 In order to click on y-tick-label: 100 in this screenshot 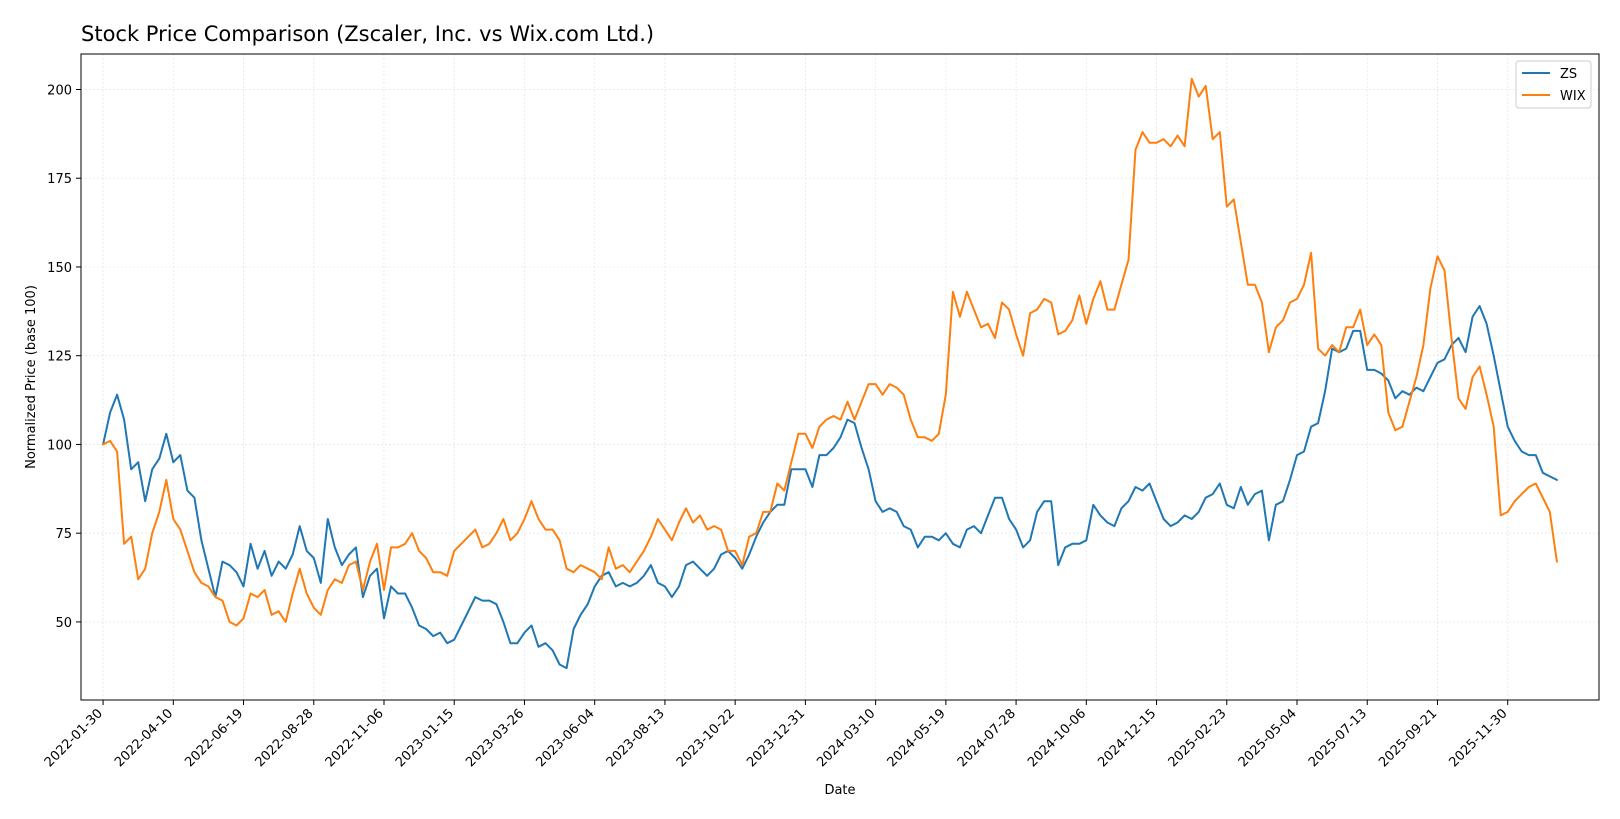, I will do `click(59, 445)`.